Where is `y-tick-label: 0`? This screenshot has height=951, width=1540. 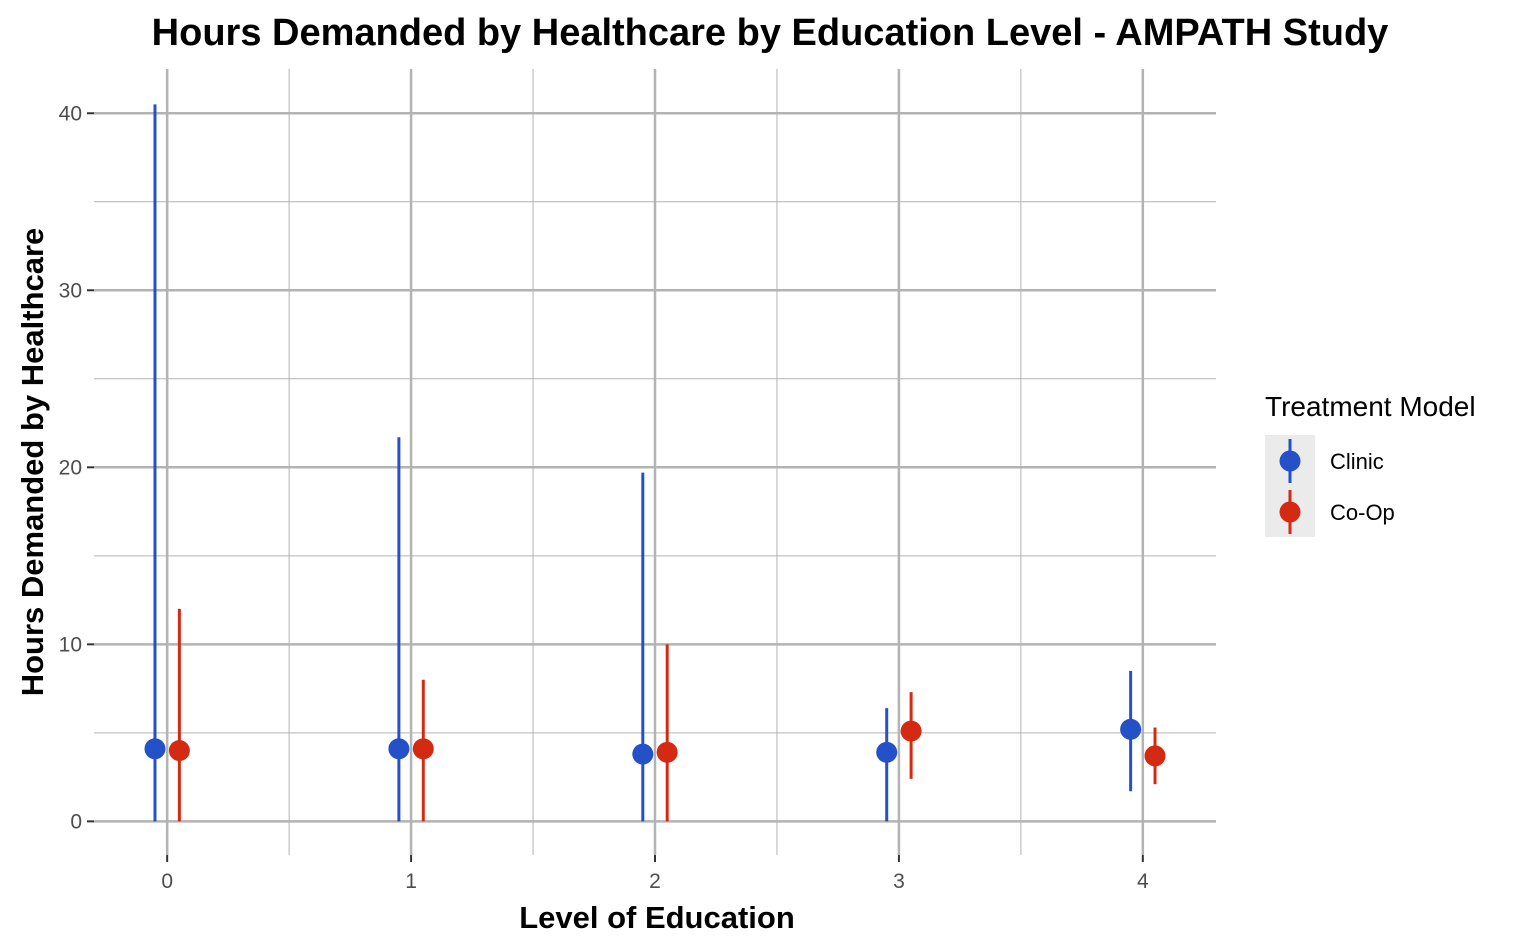 y-tick-label: 0 is located at coordinates (76, 821).